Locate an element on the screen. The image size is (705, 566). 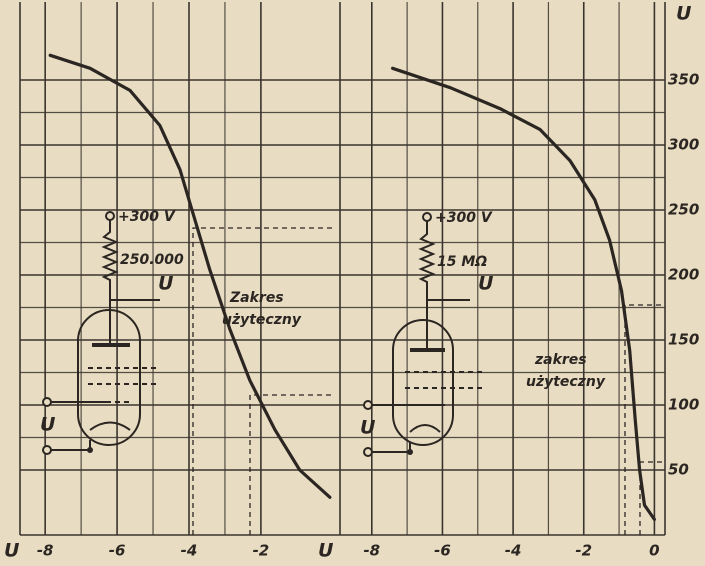
range-lines is located at coordinates (263, 381).